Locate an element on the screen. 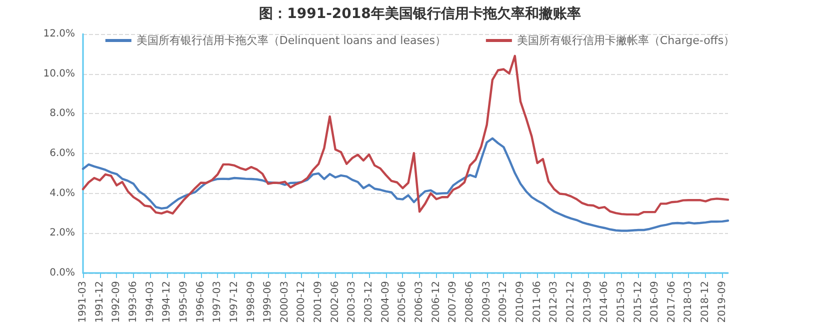  x-tick-label: 1999-06 is located at coordinates (268, 302).